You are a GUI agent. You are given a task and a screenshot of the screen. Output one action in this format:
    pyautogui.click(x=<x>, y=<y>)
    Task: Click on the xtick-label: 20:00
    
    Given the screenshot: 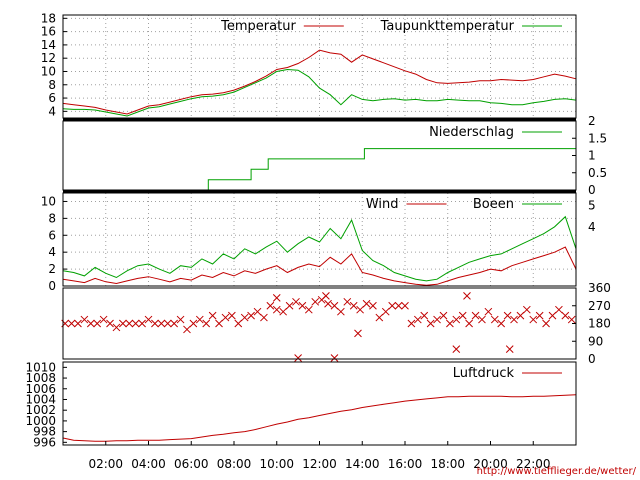 What is the action you would take?
    pyautogui.click(x=490, y=464)
    